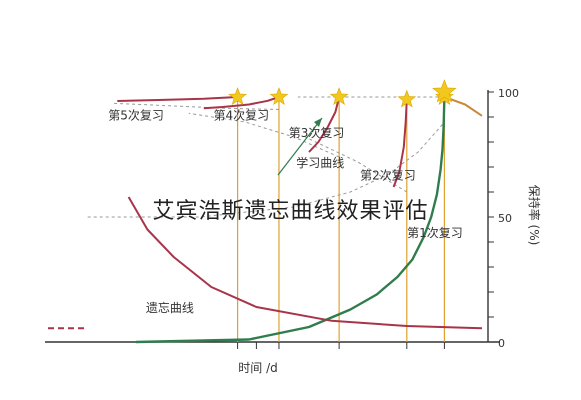 The width and height of the screenshot is (581, 400). Describe the element at coordinates (534, 215) in the screenshot. I see `y-axis-label: 保持率 (%)` at that location.